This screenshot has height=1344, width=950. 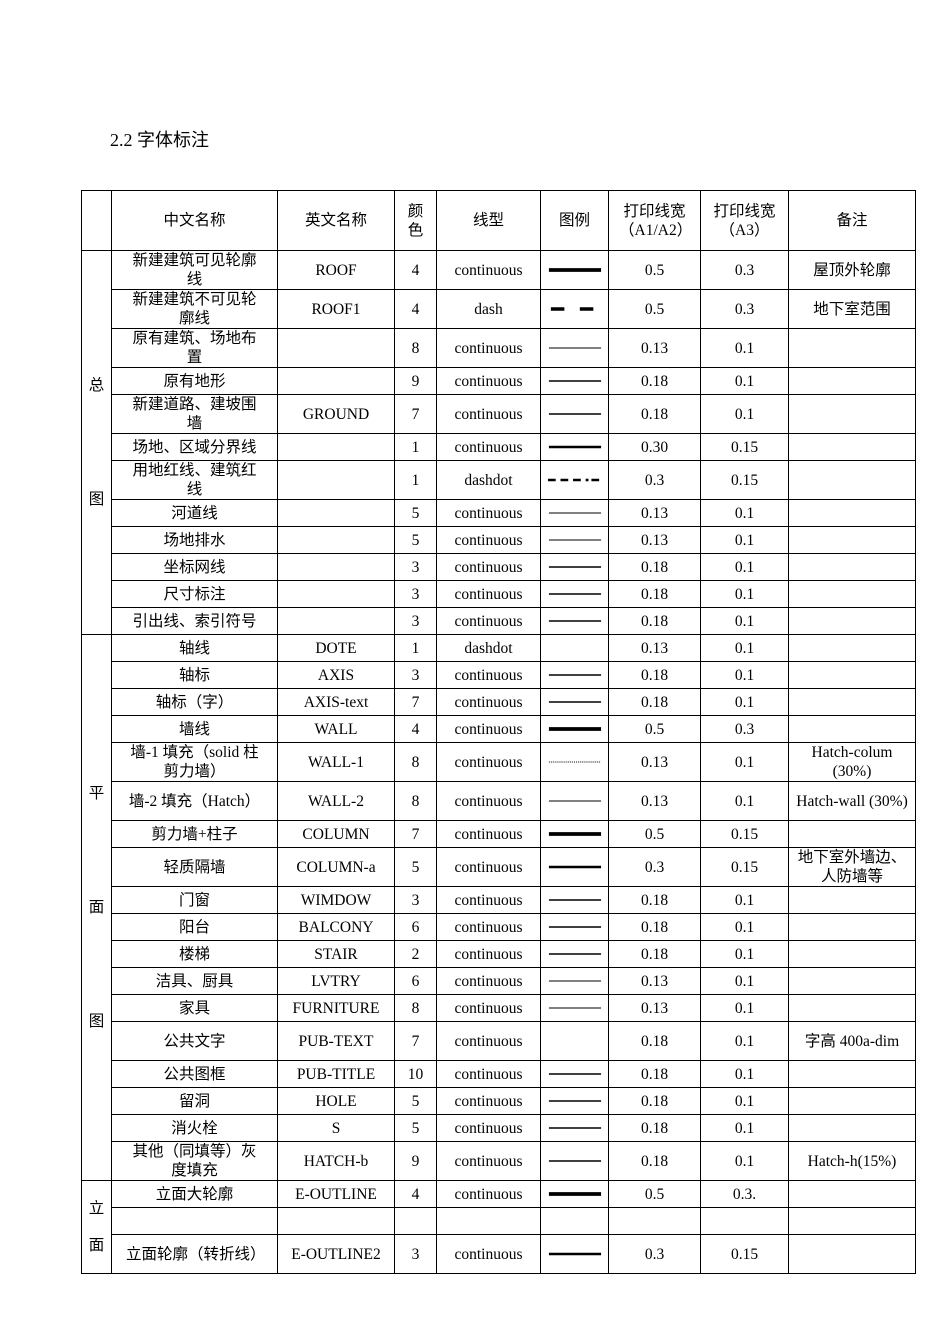 I want to click on cell-color: 4, so click(x=415, y=309).